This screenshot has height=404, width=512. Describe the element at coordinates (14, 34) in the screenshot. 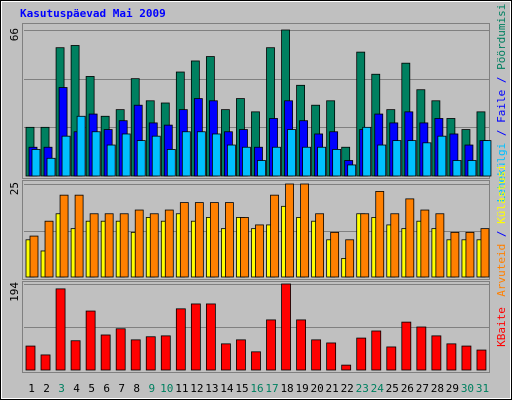

I see `y-tick-label: 66` at that location.